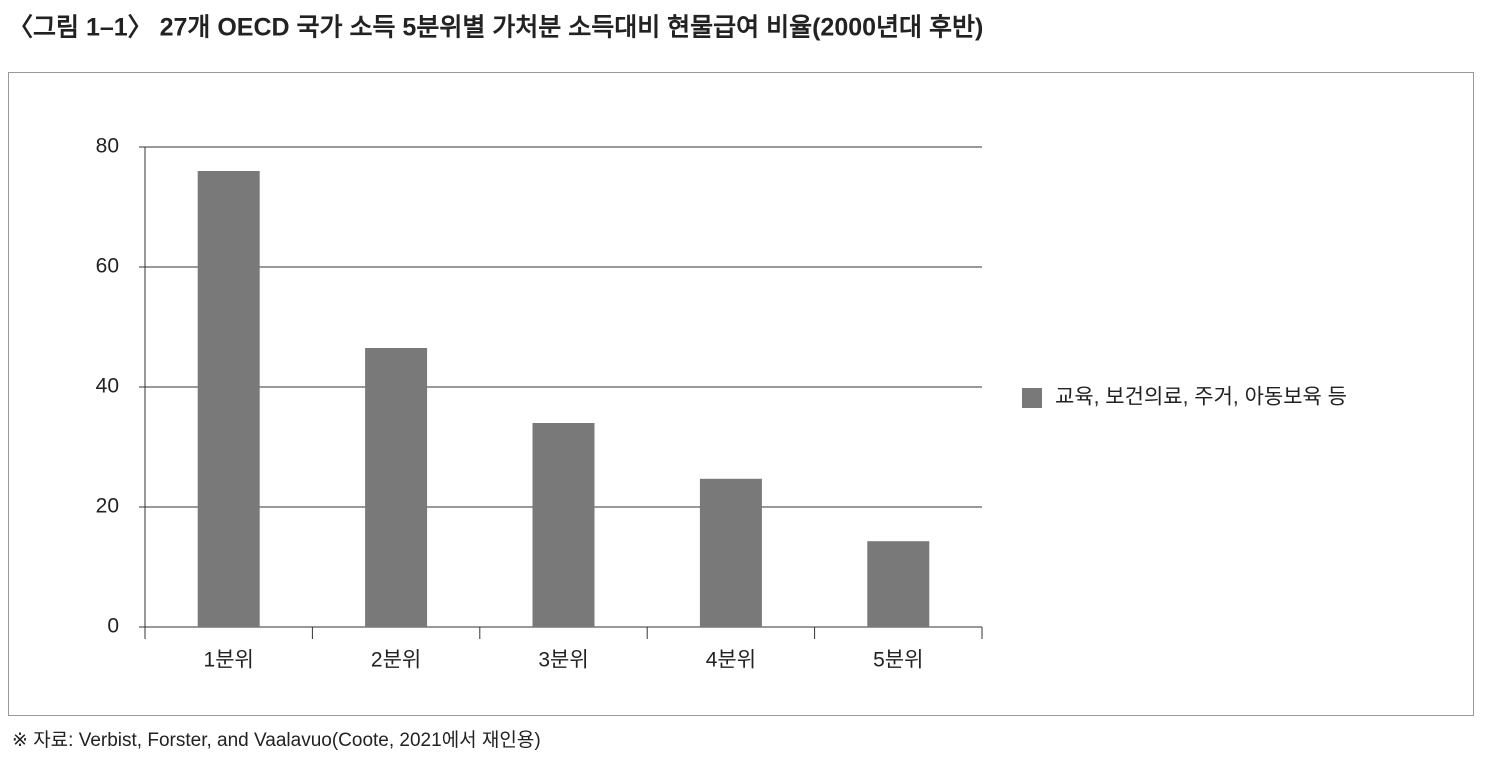 This screenshot has height=777, width=1488. Describe the element at coordinates (1032, 398) in the screenshot. I see `legend-swatch` at that location.